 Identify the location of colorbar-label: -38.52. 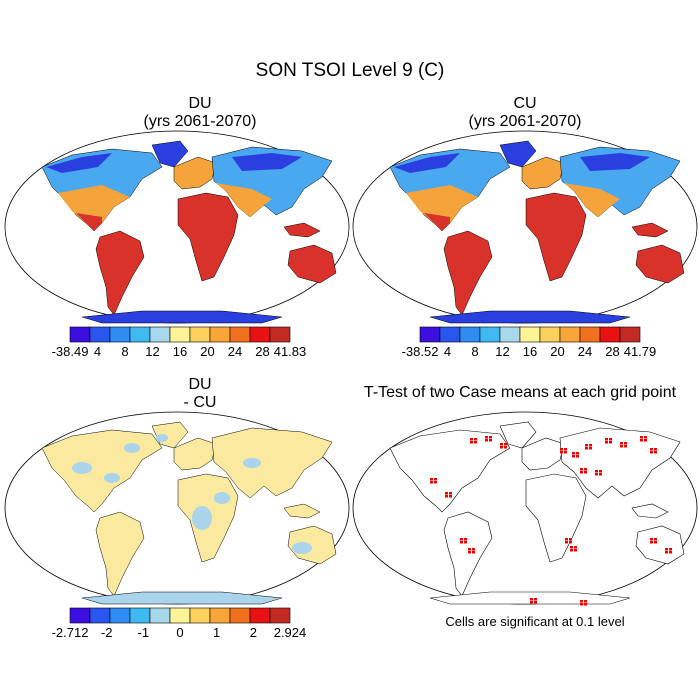
(420, 351).